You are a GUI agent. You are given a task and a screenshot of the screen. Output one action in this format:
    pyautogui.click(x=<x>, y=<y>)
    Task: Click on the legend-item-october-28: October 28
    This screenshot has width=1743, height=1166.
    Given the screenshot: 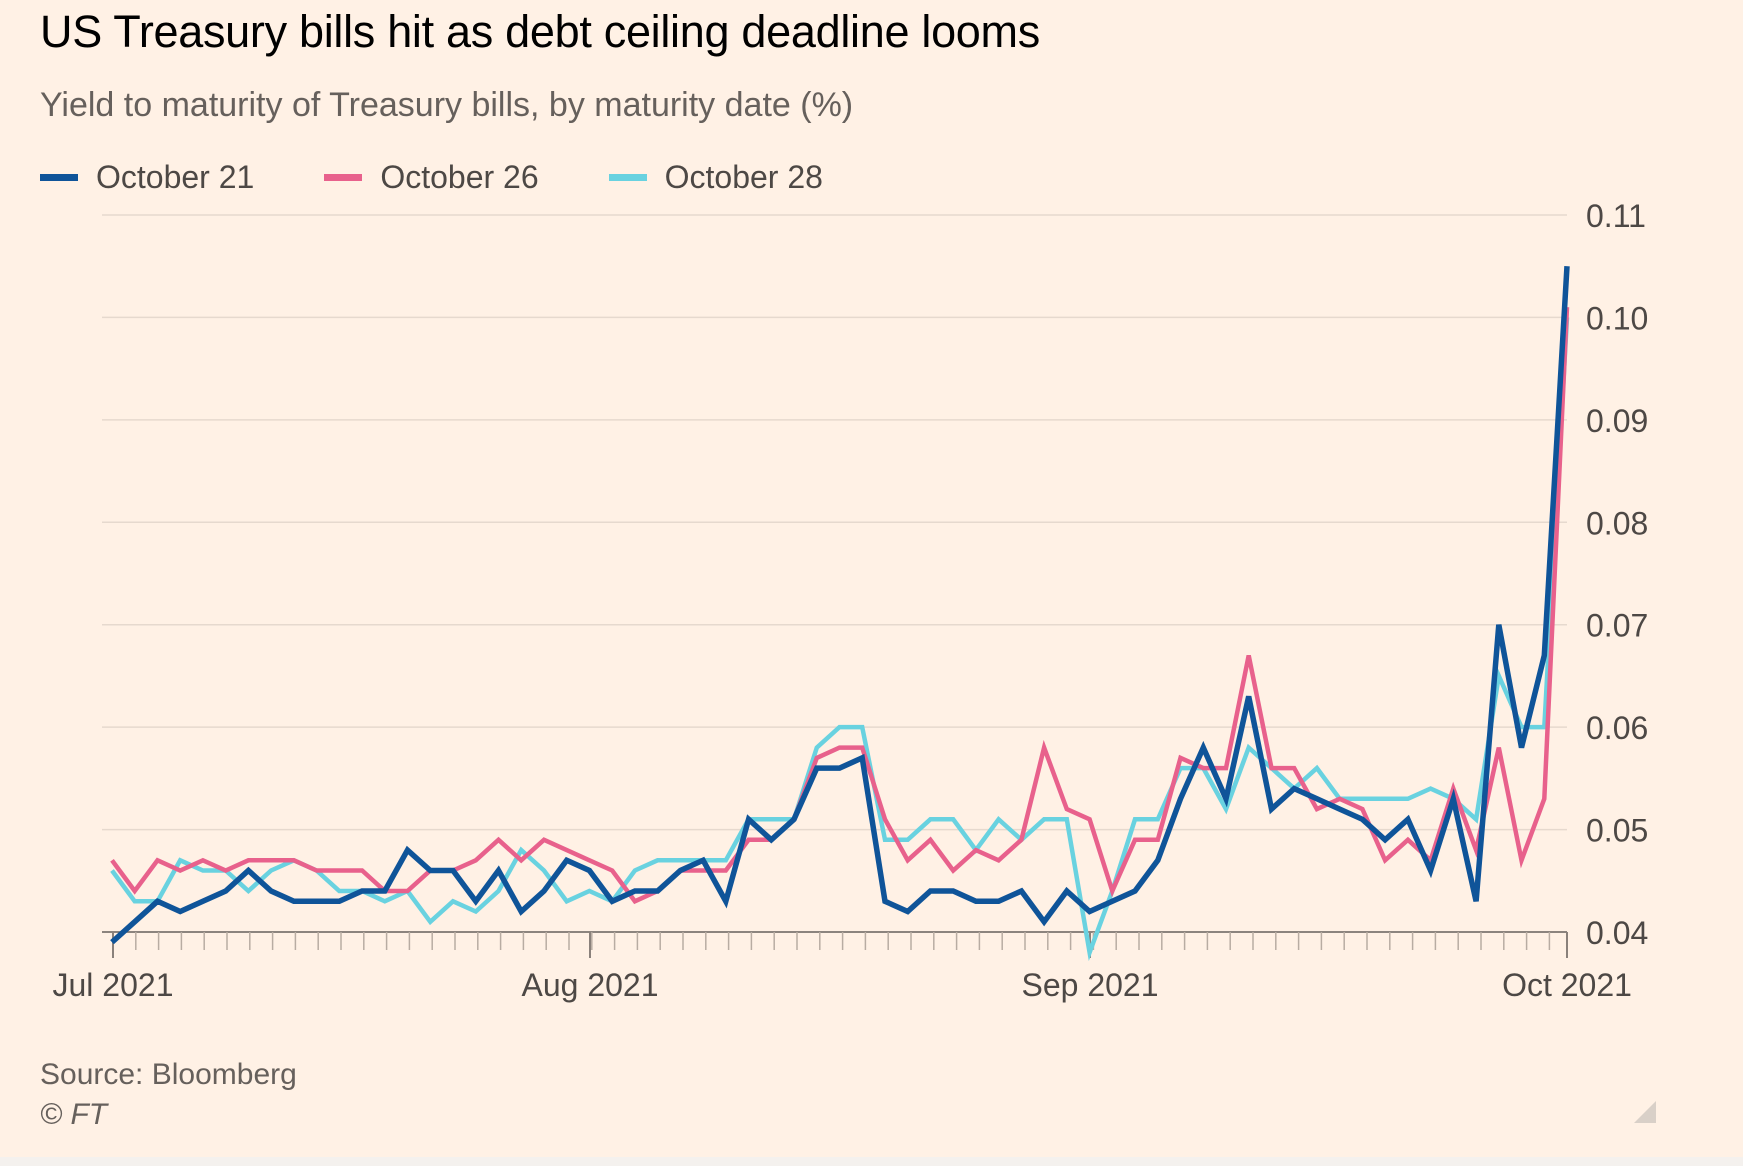 What is the action you would take?
    pyautogui.click(x=715, y=177)
    